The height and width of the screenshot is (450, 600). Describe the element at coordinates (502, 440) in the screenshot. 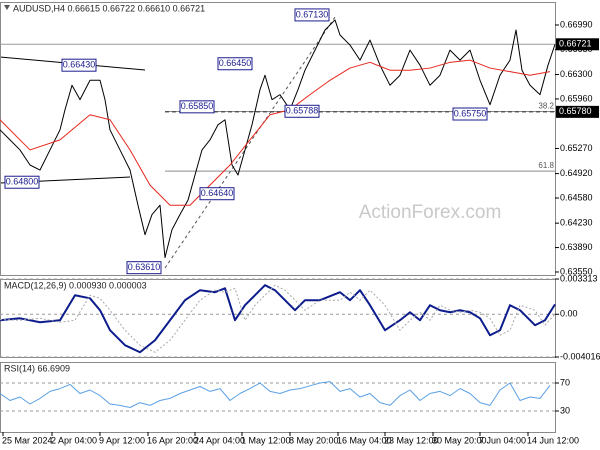

I see `x-tick-label: 7 Jun 04:00` at that location.